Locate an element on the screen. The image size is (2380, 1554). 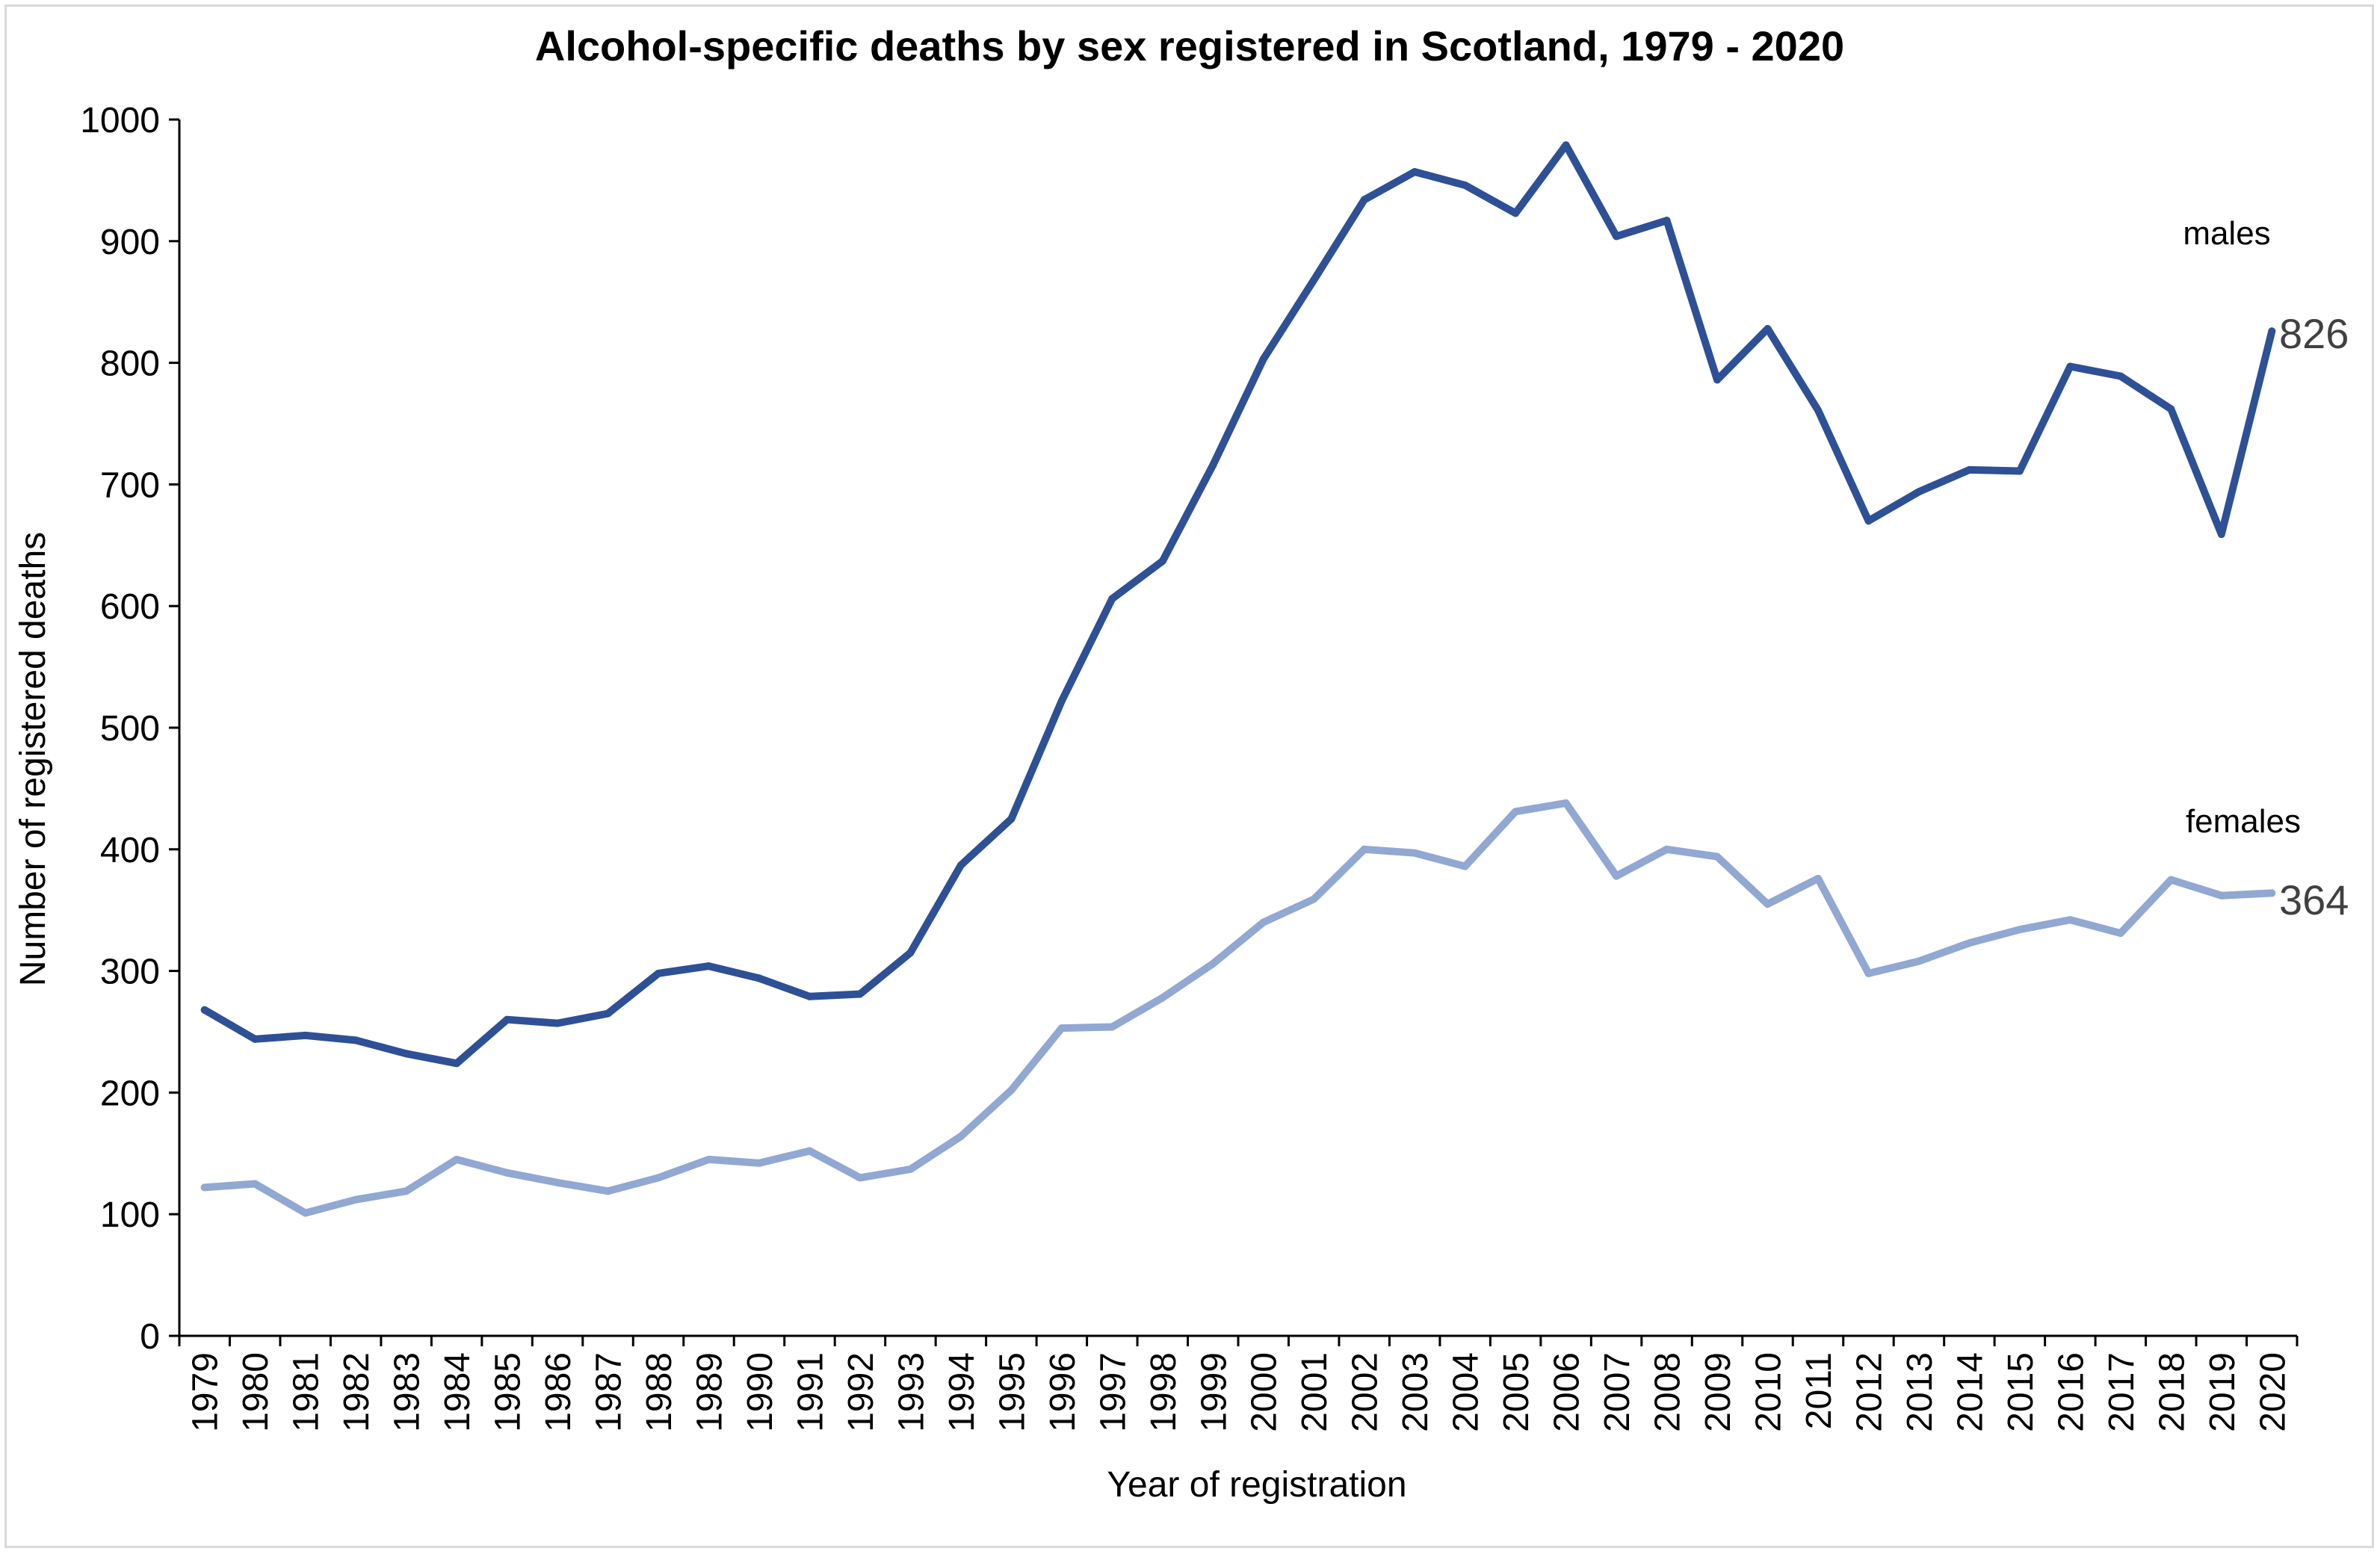
y-tick-label: 500 is located at coordinates (130, 729).